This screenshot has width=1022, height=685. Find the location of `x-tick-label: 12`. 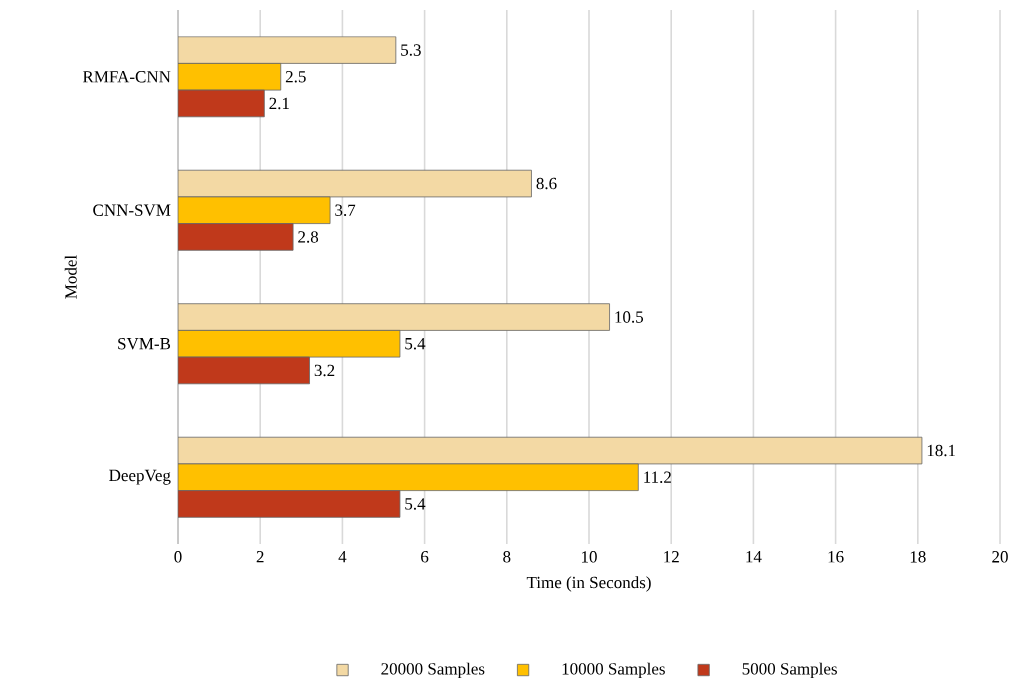

x-tick-label: 12 is located at coordinates (671, 556).